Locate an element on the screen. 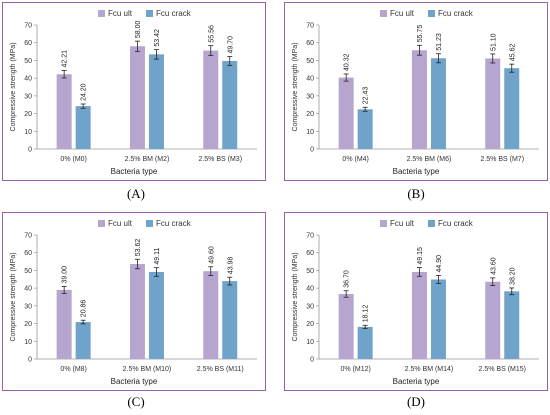 Image resolution: width=550 pixels, height=415 pixels. data-label: 49.11 is located at coordinates (157, 256).